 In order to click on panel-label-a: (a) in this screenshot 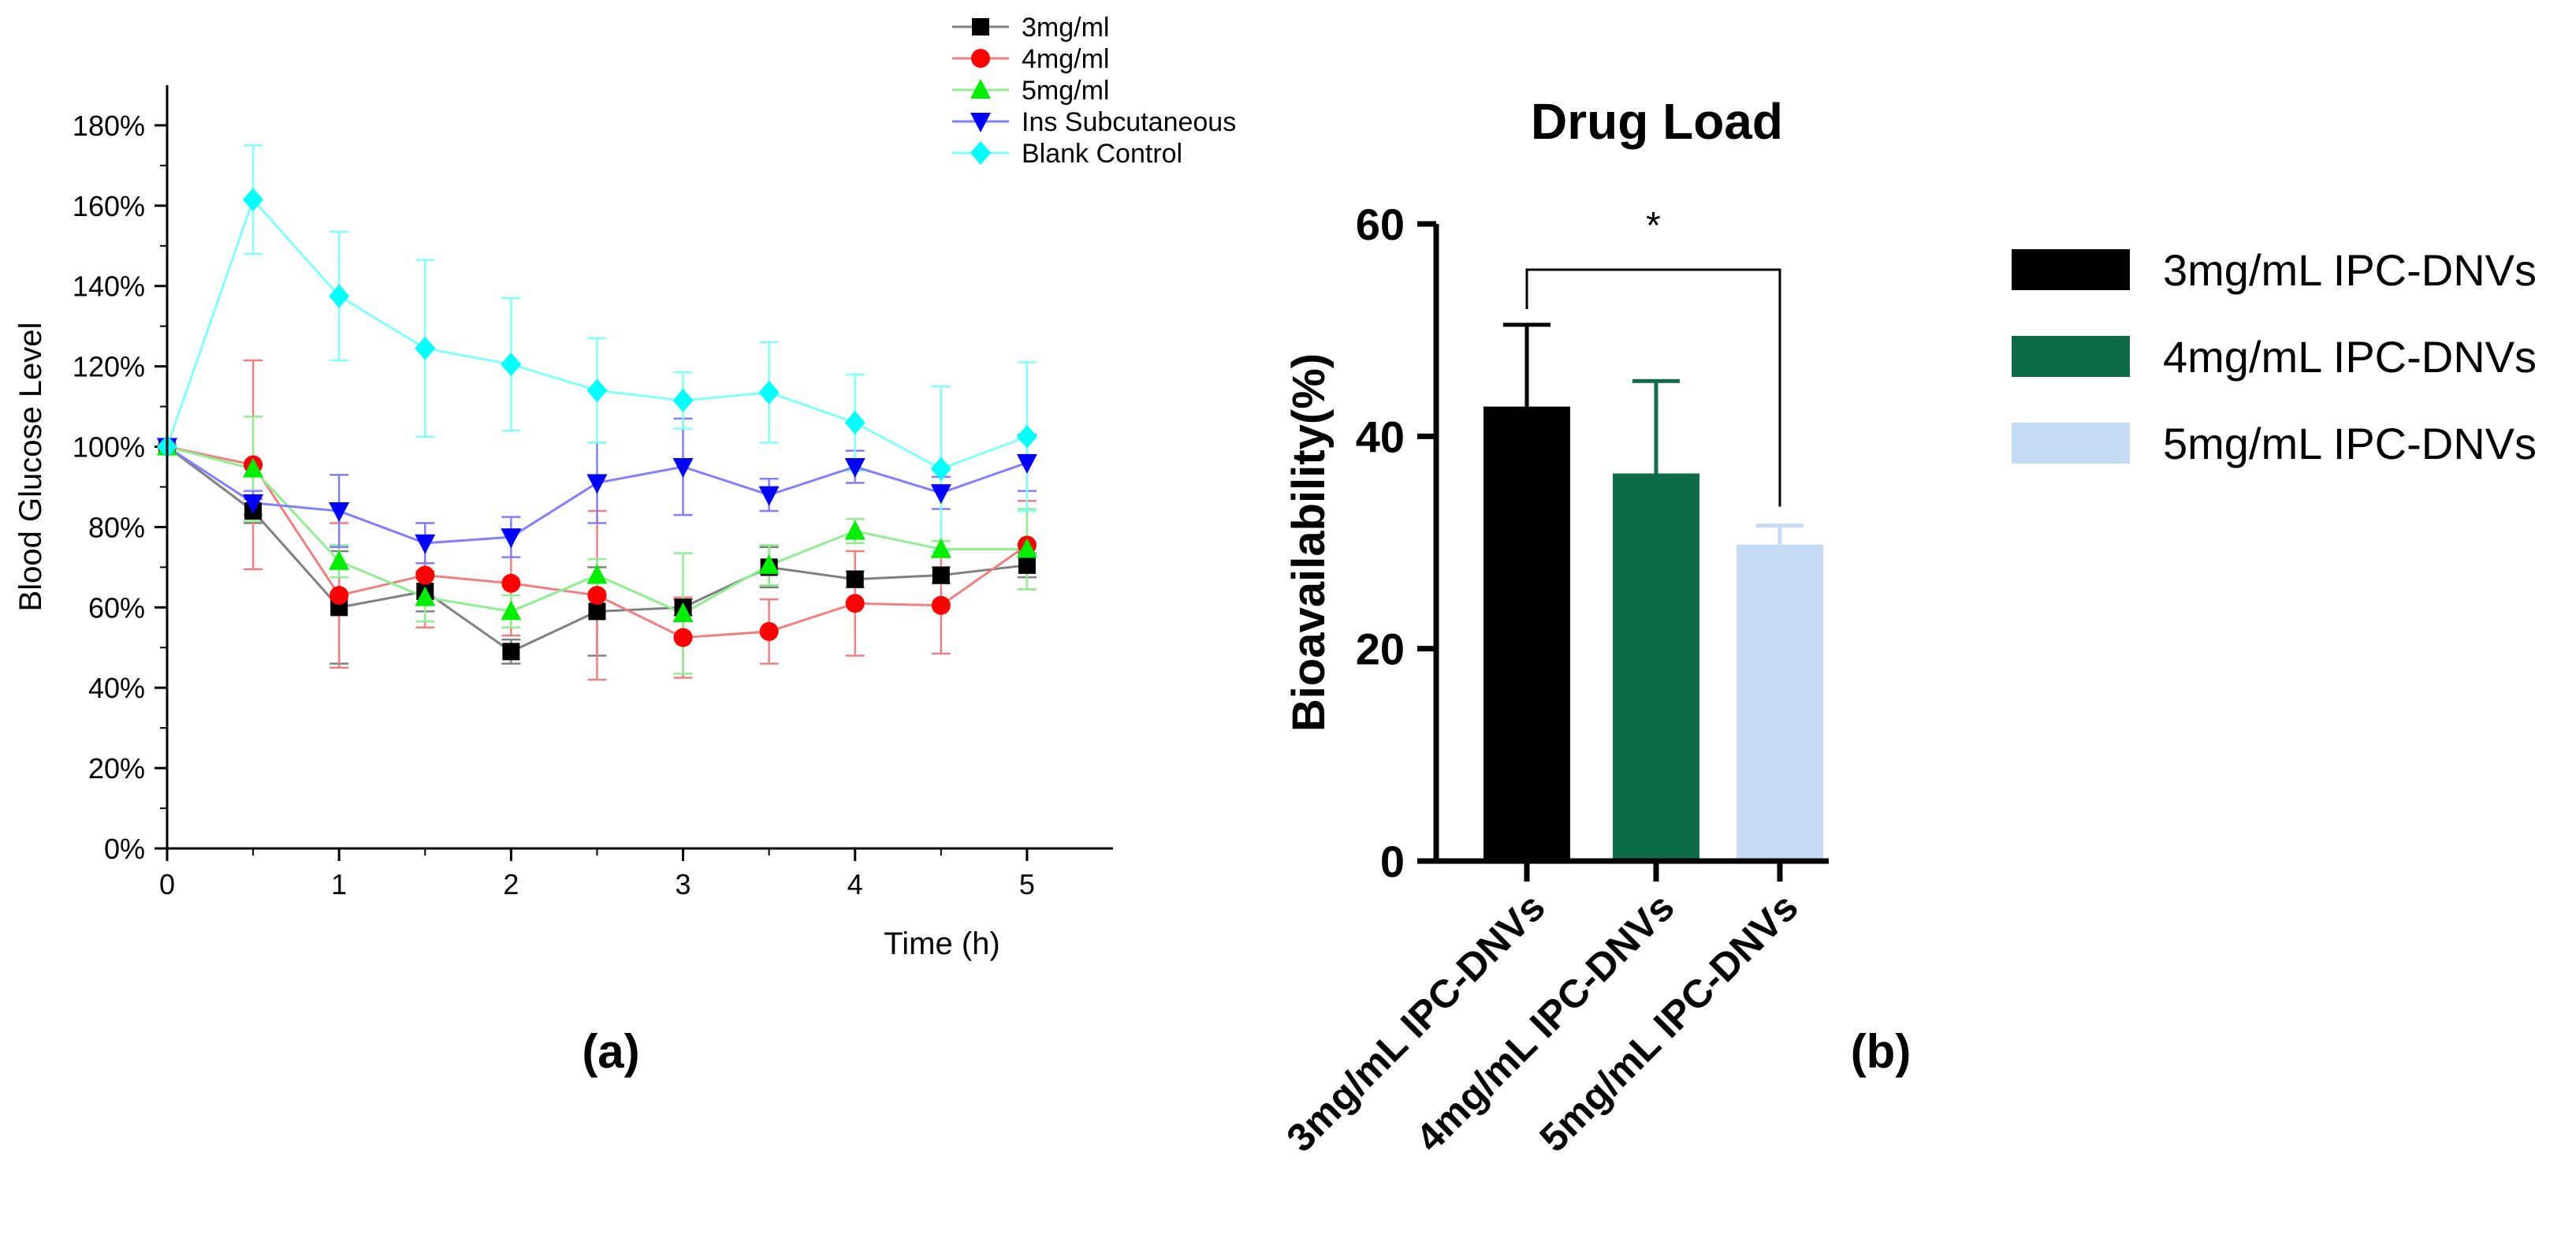, I will do `click(610, 1051)`.